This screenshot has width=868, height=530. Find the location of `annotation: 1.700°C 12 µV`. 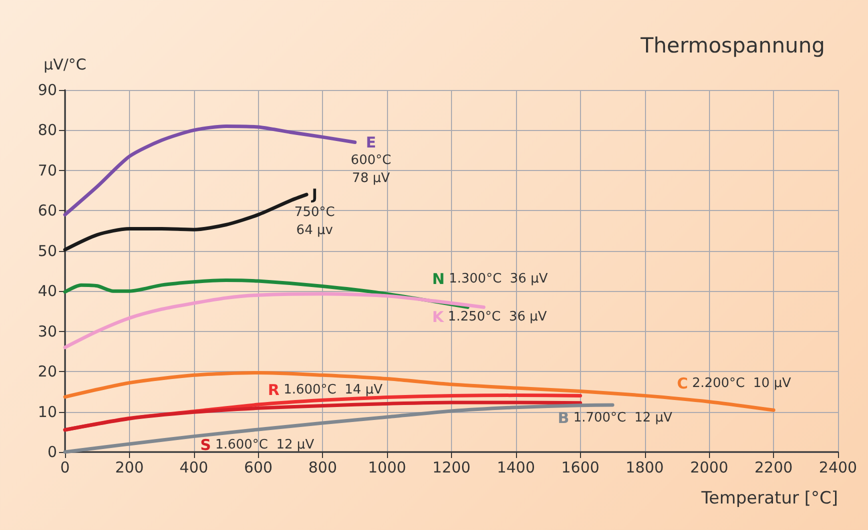

annotation: 1.700°C 12 µV is located at coordinates (620, 418).